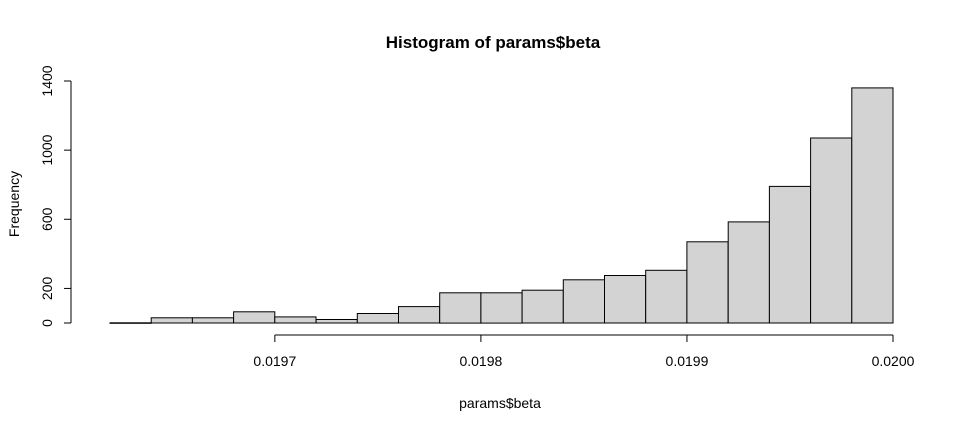  What do you see at coordinates (893, 361) in the screenshot?
I see `x-tick-label: 0.0200` at bounding box center [893, 361].